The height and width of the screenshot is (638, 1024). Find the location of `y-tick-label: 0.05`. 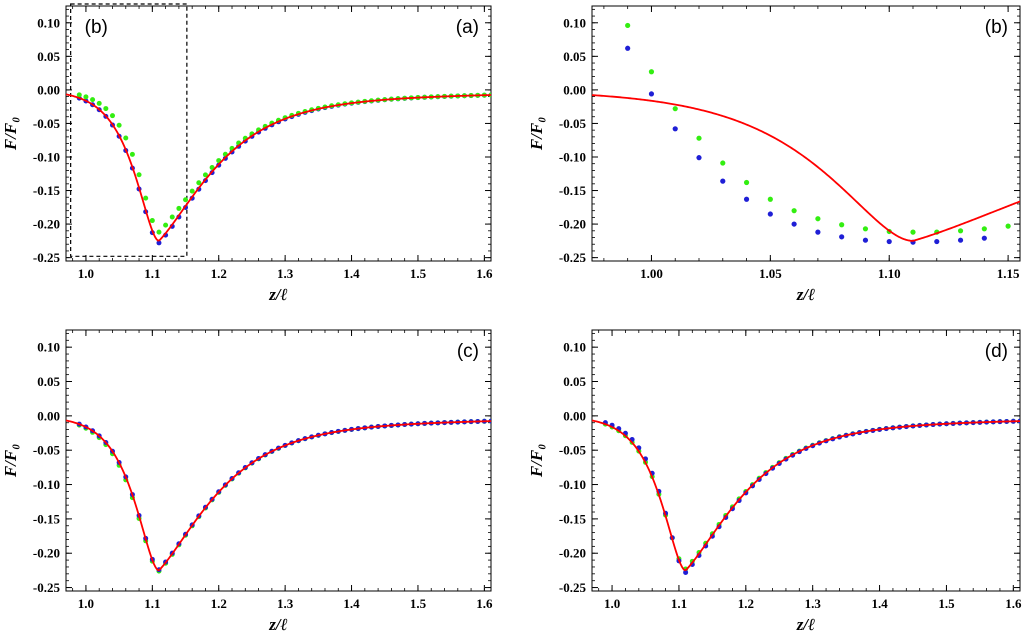

y-tick-label: 0.05 is located at coordinates (574, 381).